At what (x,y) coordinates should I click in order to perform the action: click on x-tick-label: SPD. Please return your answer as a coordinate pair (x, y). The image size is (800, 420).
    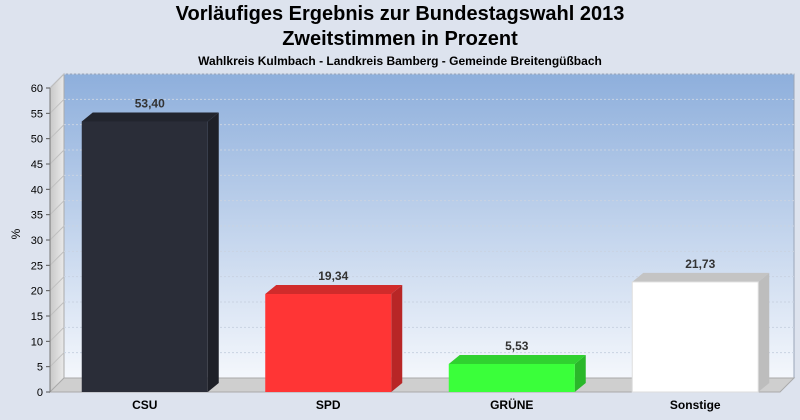
    Looking at the image, I should click on (328, 405).